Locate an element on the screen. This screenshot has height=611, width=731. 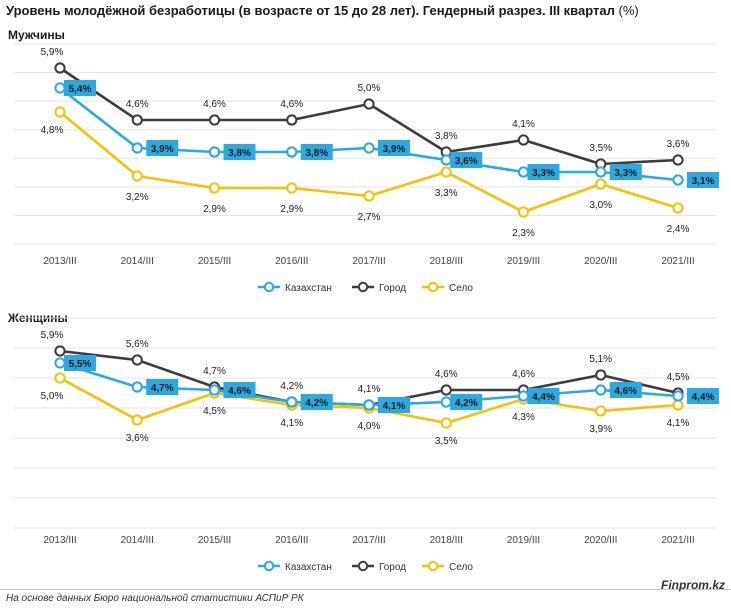
legend: Казахстан Город Село is located at coordinates (365, 287).